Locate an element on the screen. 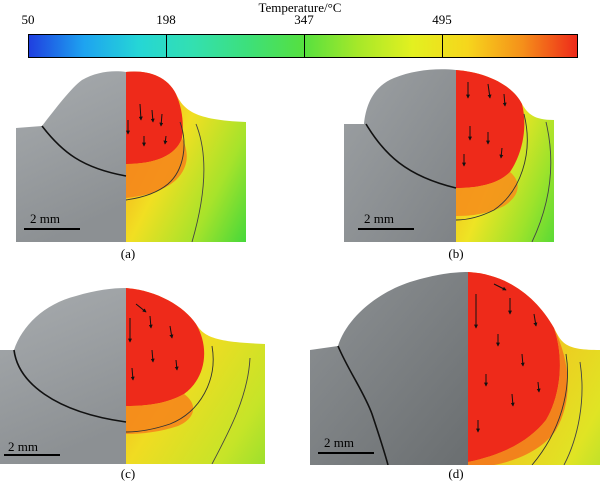 The image size is (600, 482). panel-b: 2 mm is located at coordinates (459, 153).